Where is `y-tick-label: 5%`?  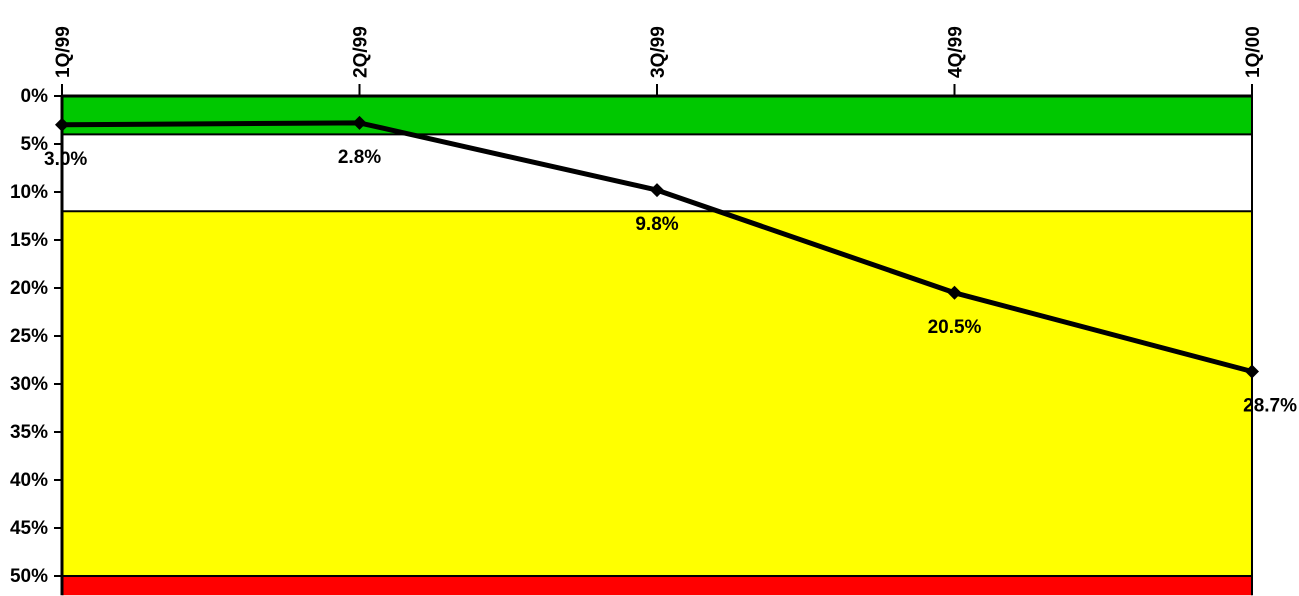
y-tick-label: 5% is located at coordinates (35, 144).